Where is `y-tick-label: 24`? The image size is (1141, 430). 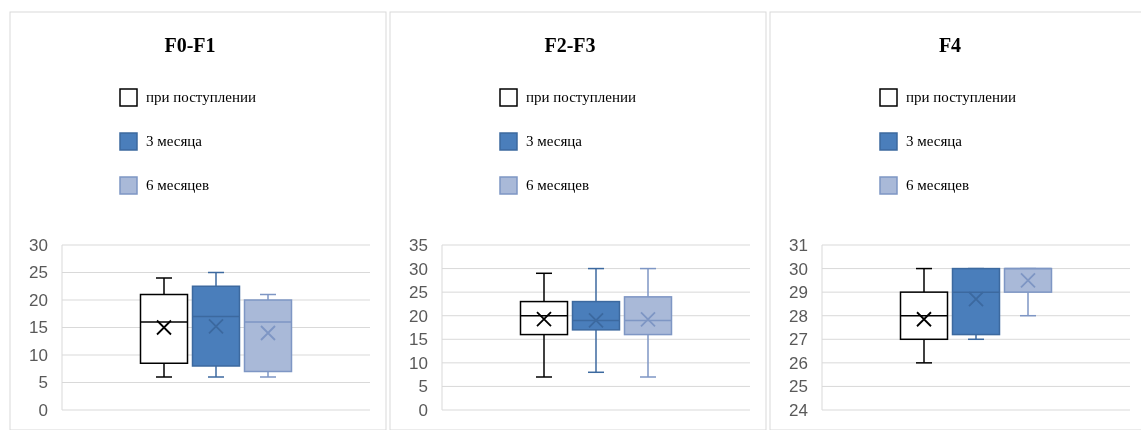 y-tick-label: 24 is located at coordinates (798, 410).